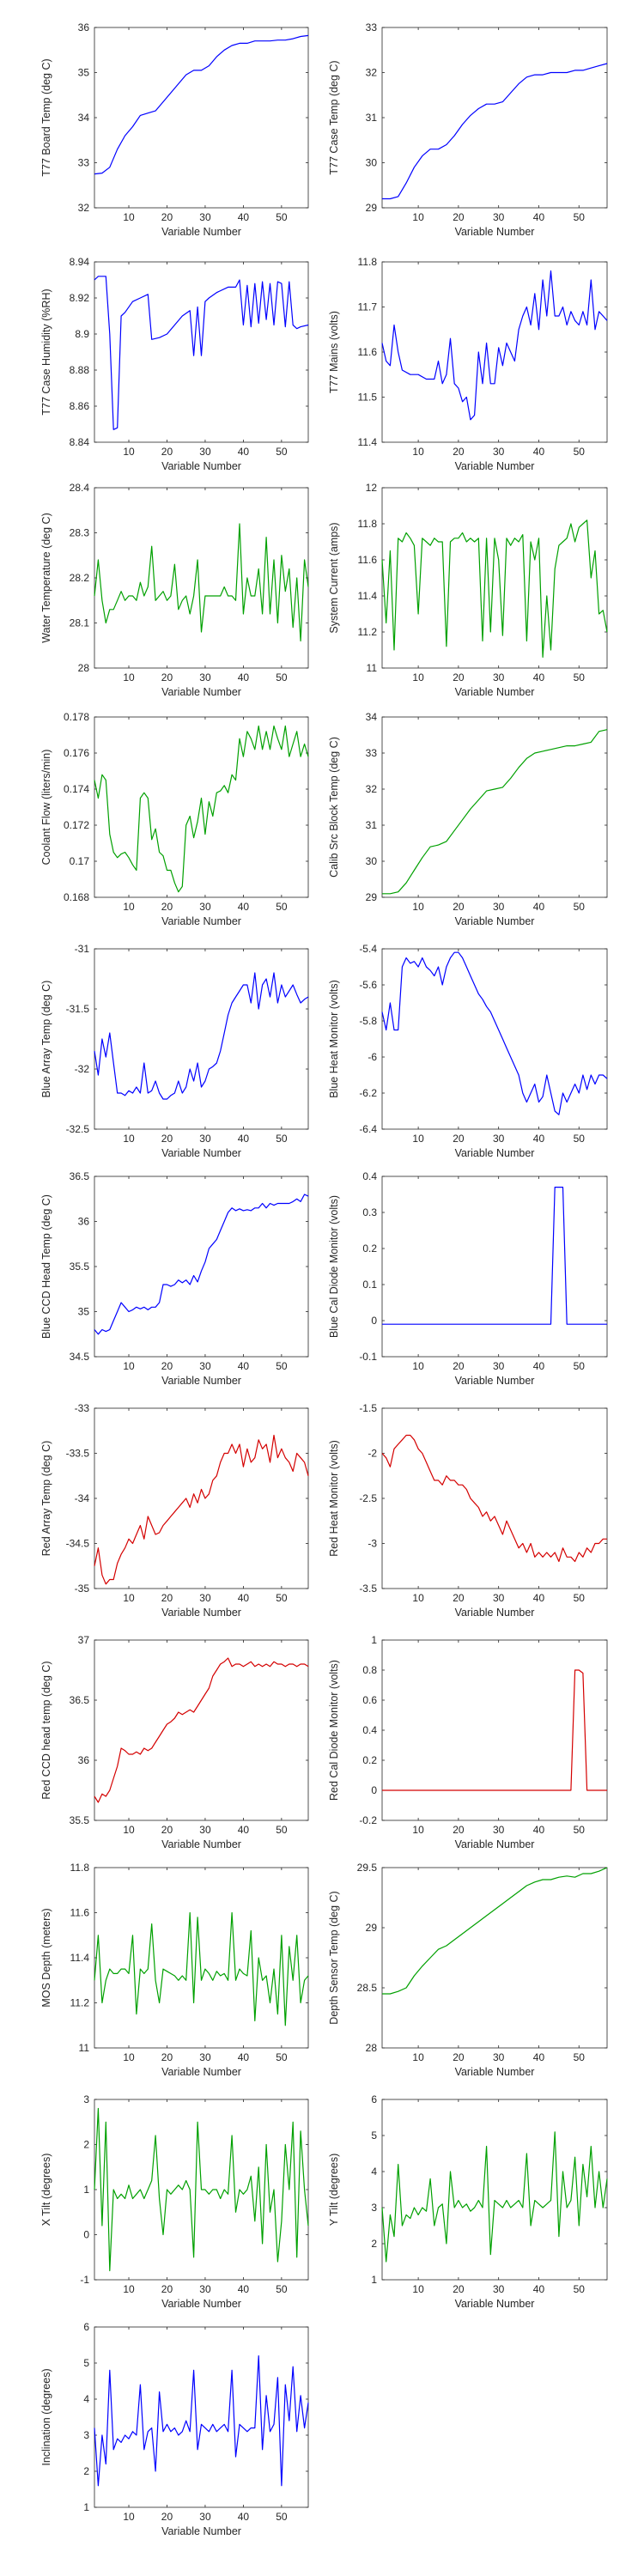 The width and height of the screenshot is (644, 2576). I want to click on y-tick-label: 37, so click(84, 1640).